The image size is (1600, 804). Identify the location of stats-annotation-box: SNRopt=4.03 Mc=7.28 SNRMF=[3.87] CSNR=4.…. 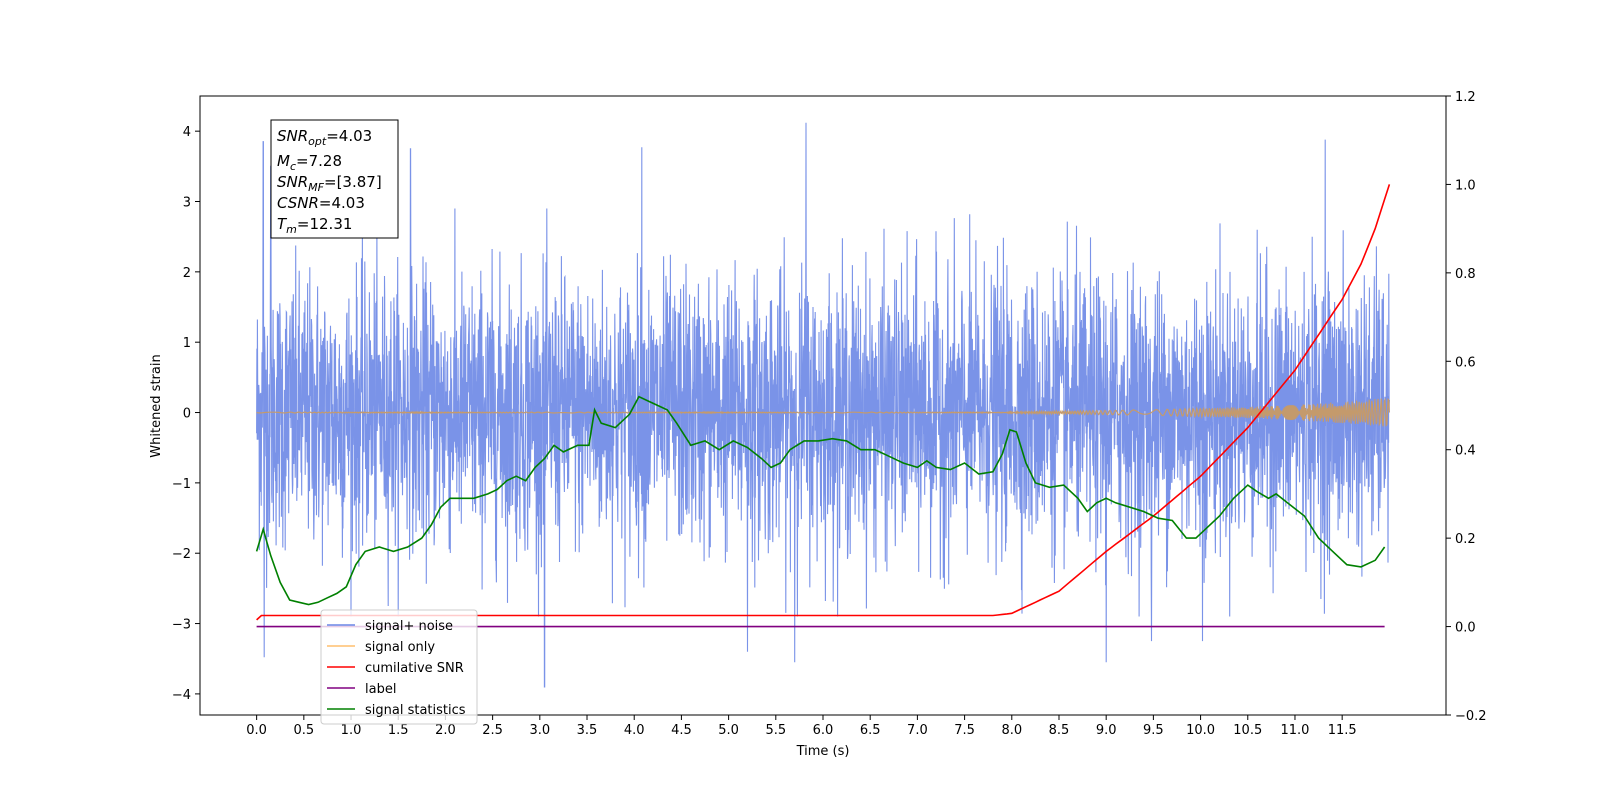
(334, 179).